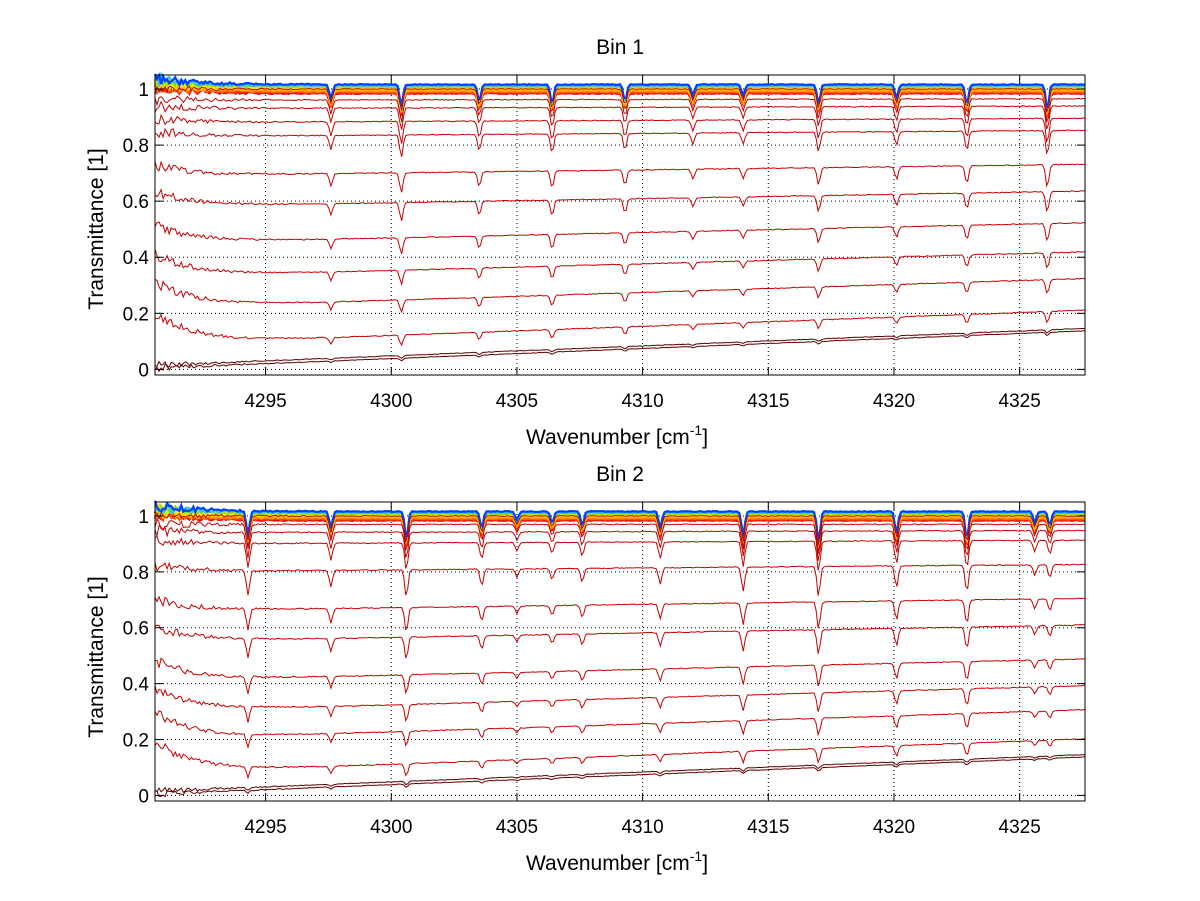  I want to click on bin-1-title: Bin 1, so click(620, 47).